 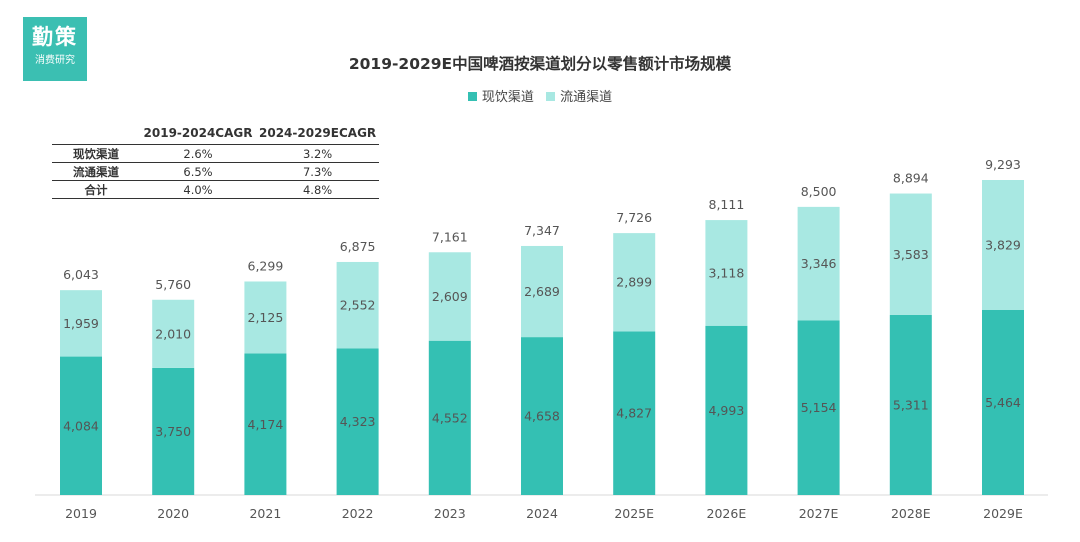 What do you see at coordinates (472, 96) in the screenshot?
I see `legend-swatch-onpremise` at bounding box center [472, 96].